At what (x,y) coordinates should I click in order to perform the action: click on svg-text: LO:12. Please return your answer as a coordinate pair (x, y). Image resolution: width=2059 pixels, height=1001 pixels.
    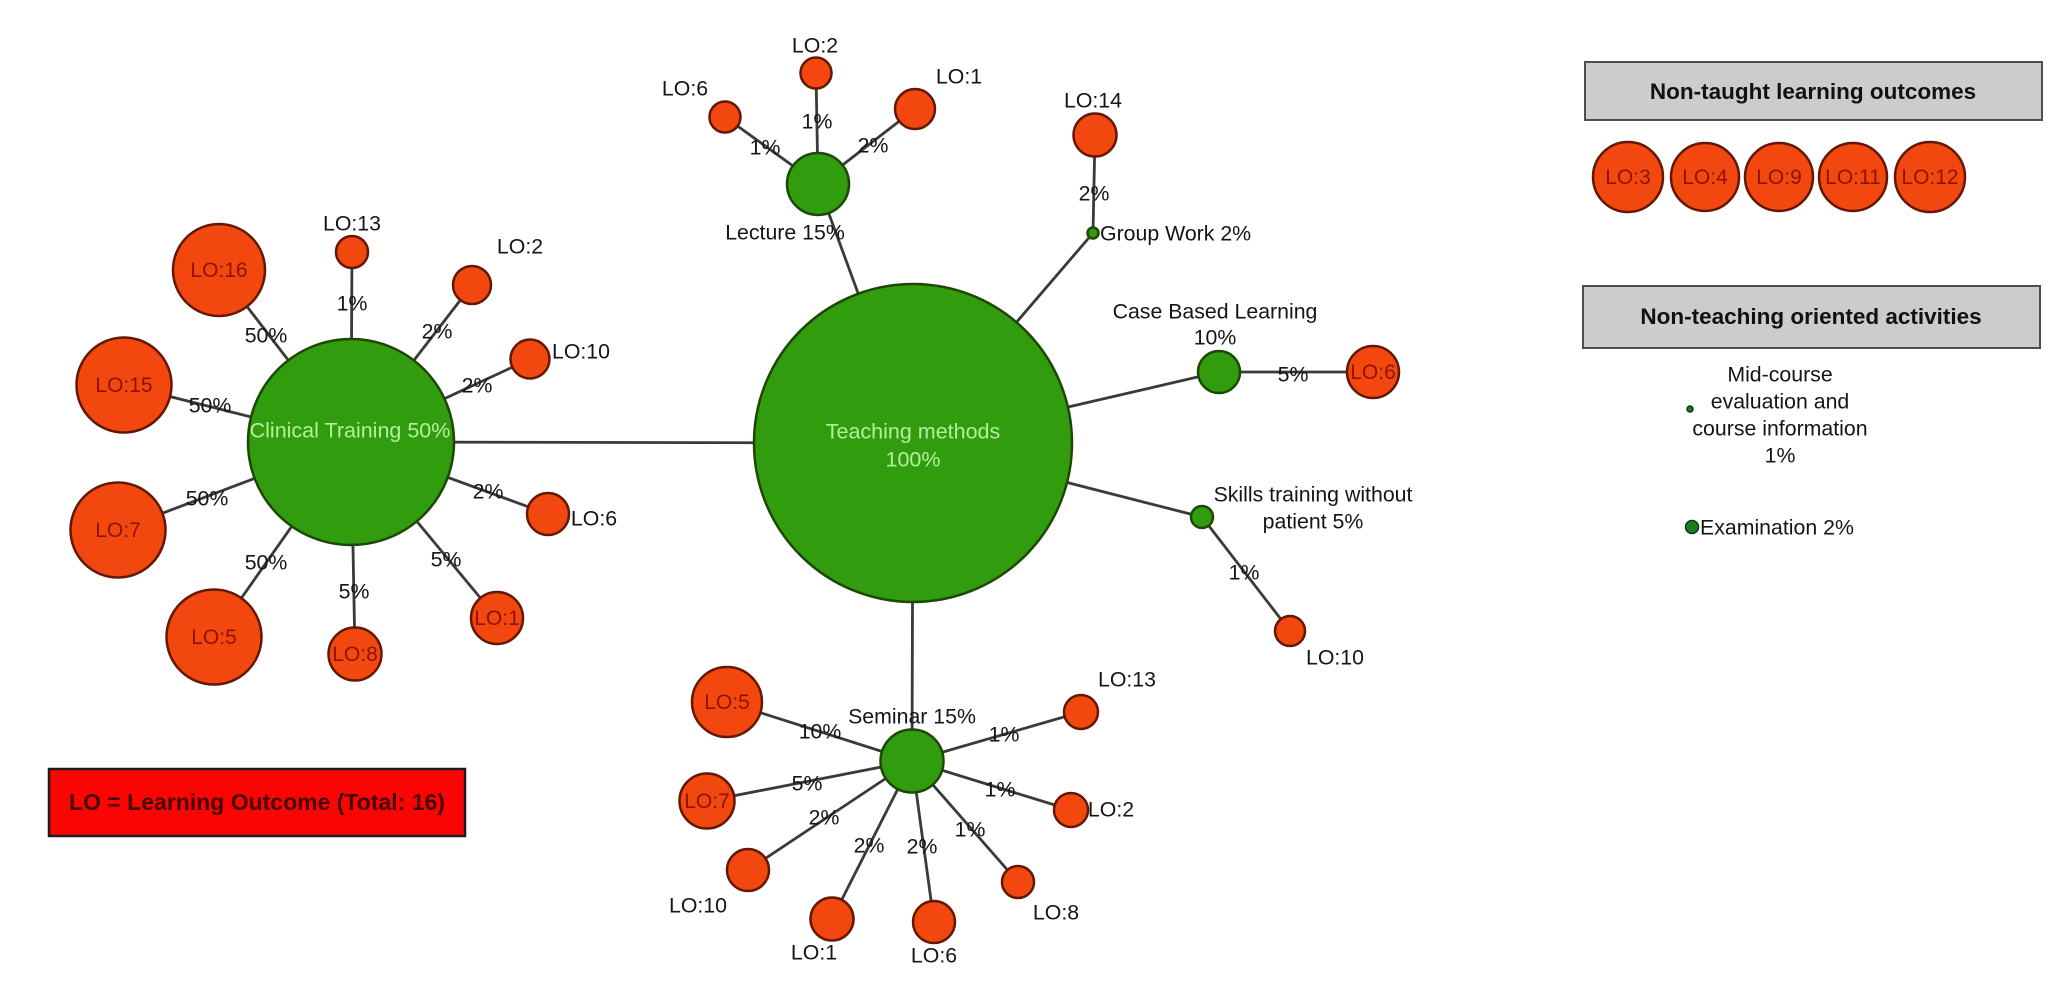
    Looking at the image, I should click on (1929, 177).